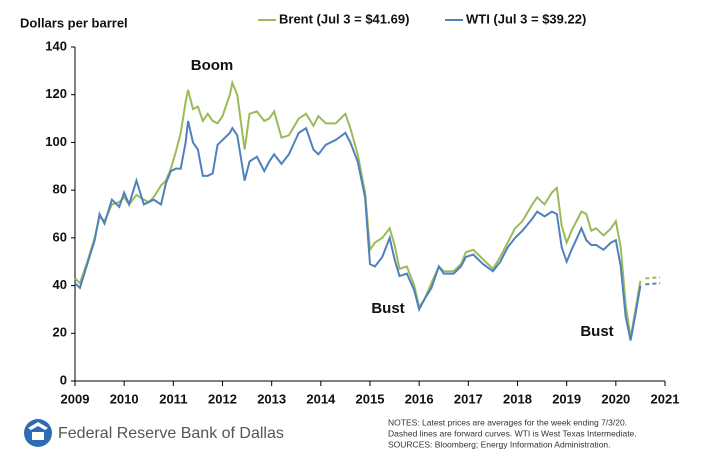 Image resolution: width=704 pixels, height=458 pixels. Describe the element at coordinates (75, 398) in the screenshot. I see `x-tick-label: 2009` at that location.